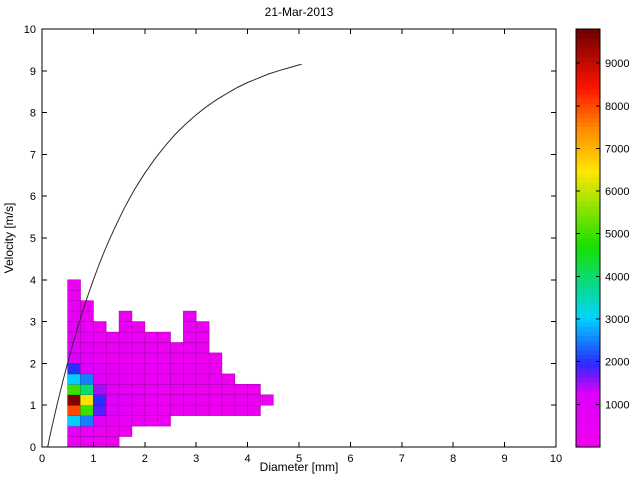  What do you see at coordinates (617, 363) in the screenshot?
I see `colorbar-tick-label: 2000` at bounding box center [617, 363].